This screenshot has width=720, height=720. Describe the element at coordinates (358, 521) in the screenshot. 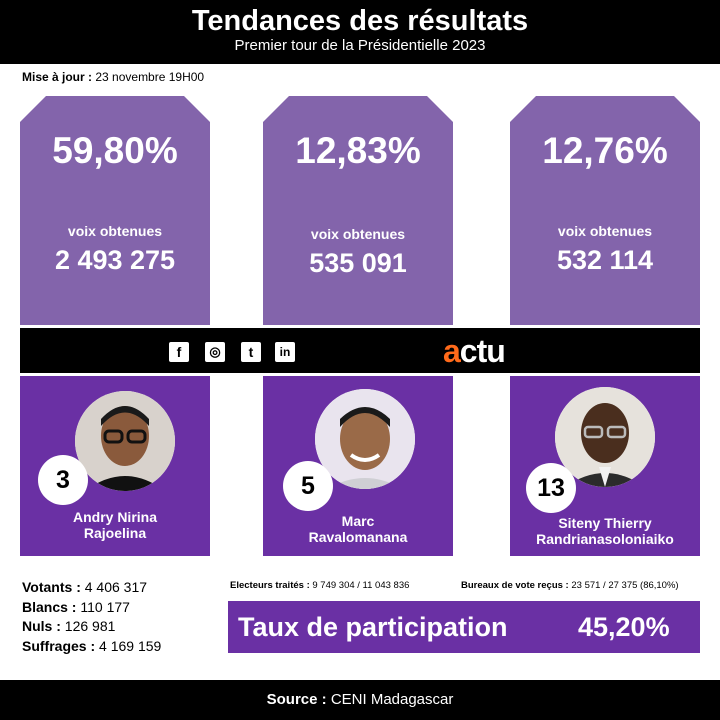

I see `candidate-first-name: Marc` at that location.